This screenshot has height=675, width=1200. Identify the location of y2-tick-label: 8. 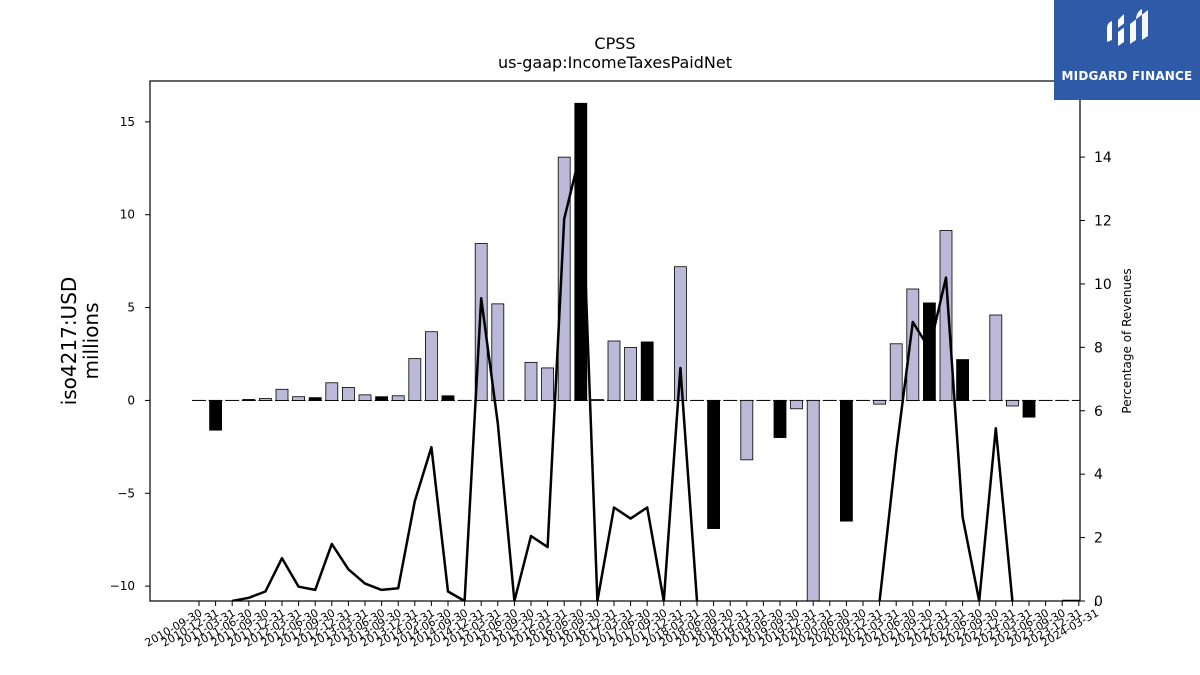
(1098, 348).